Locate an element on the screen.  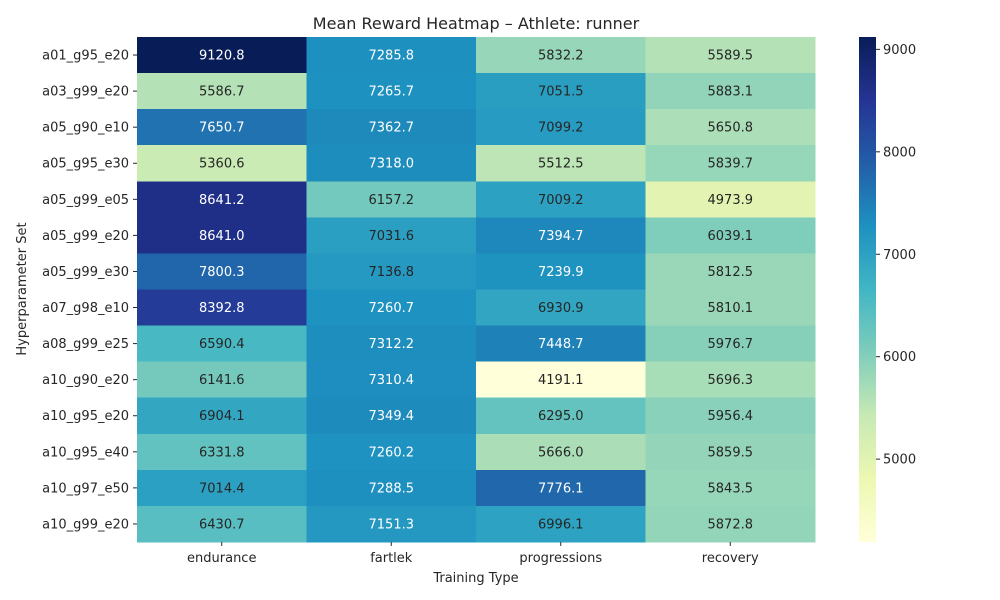
cell-value-label: 6996.1 is located at coordinates (561, 524).